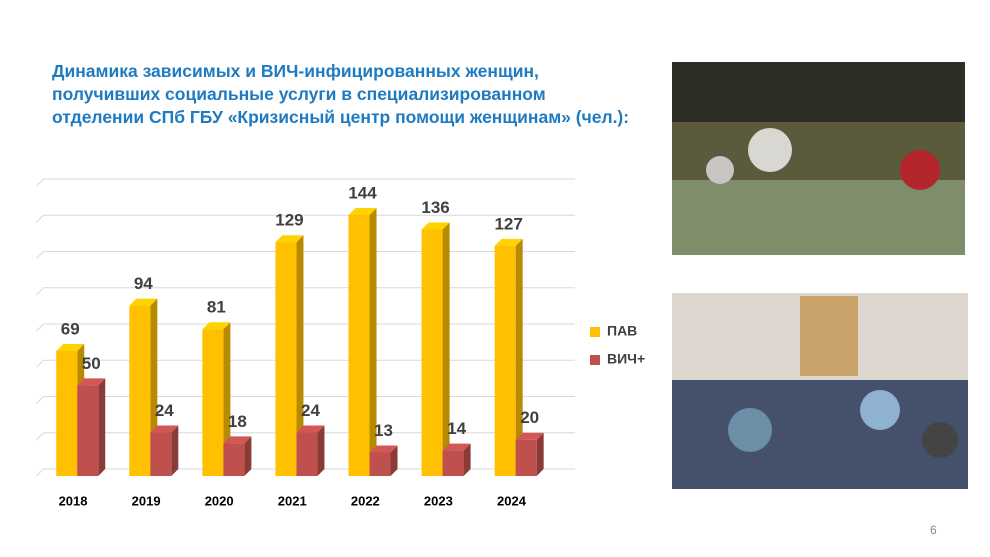  Describe the element at coordinates (626, 359) in the screenshot. I see `legend-label: ВИЧ+` at that location.